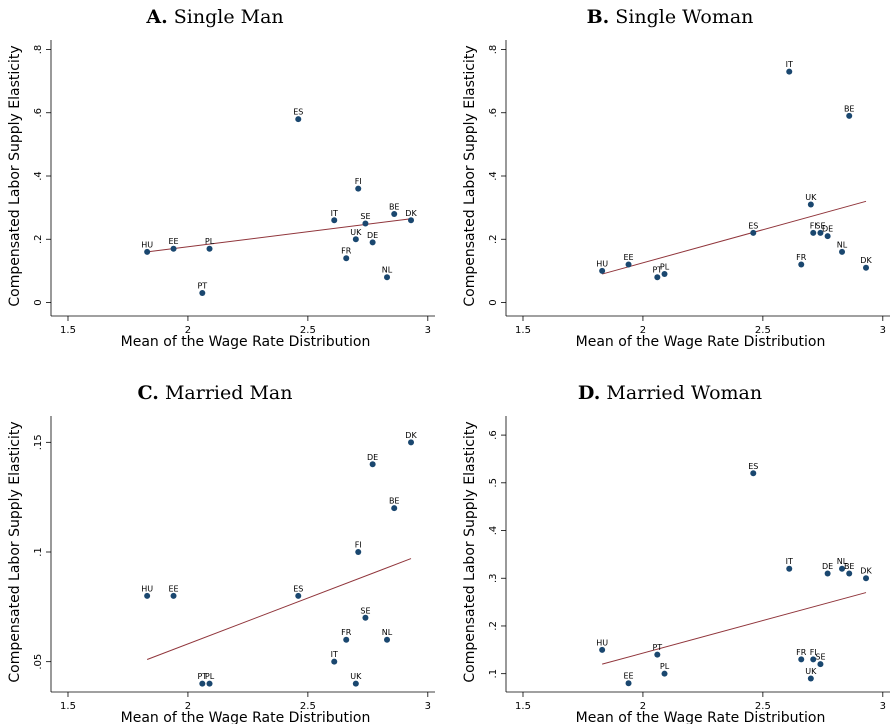 Image resolution: width=890 pixels, height=724 pixels. What do you see at coordinates (827, 229) in the screenshot?
I see `point-label: DE` at bounding box center [827, 229].